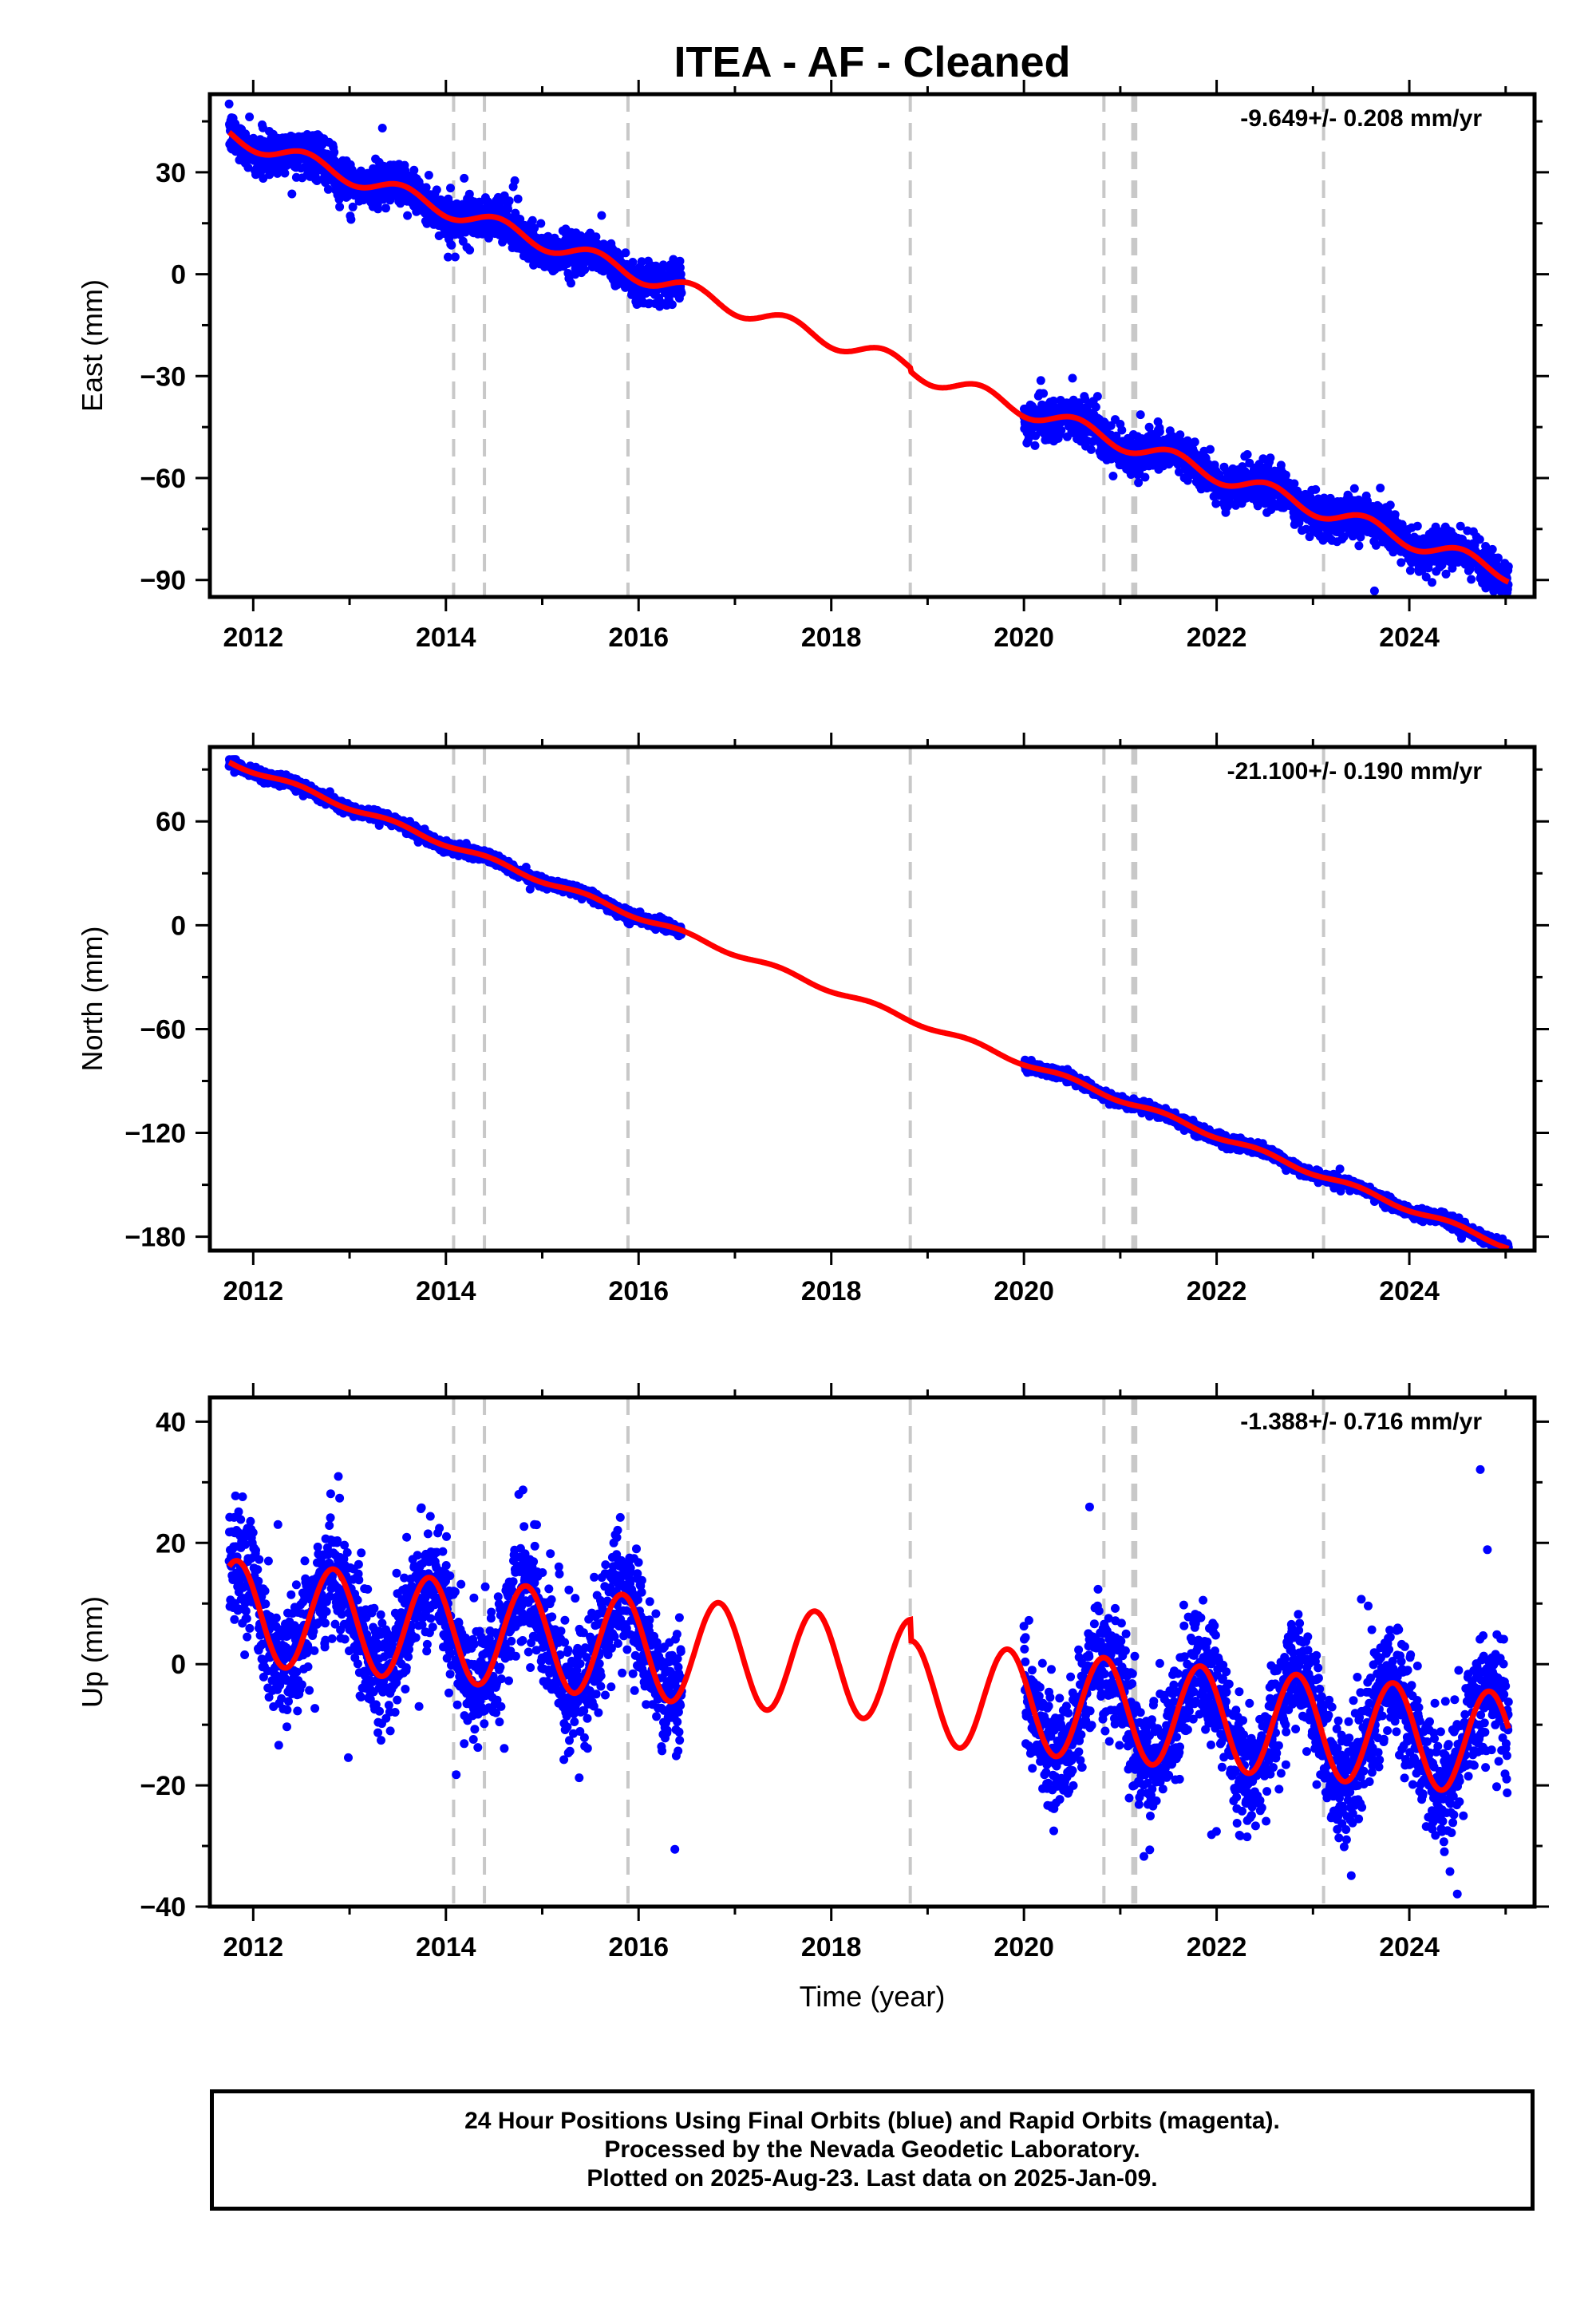 This screenshot has width=1596, height=2316. I want to click on x-tick-label: 2016, so click(638, 637).